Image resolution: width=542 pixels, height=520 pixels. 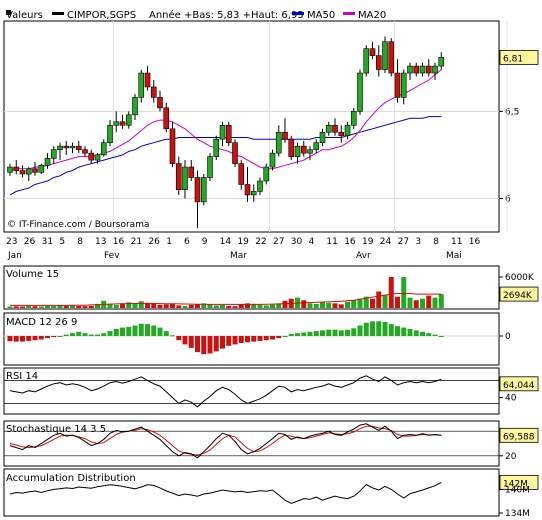 I want to click on x-day-label: 19, so click(x=243, y=242).